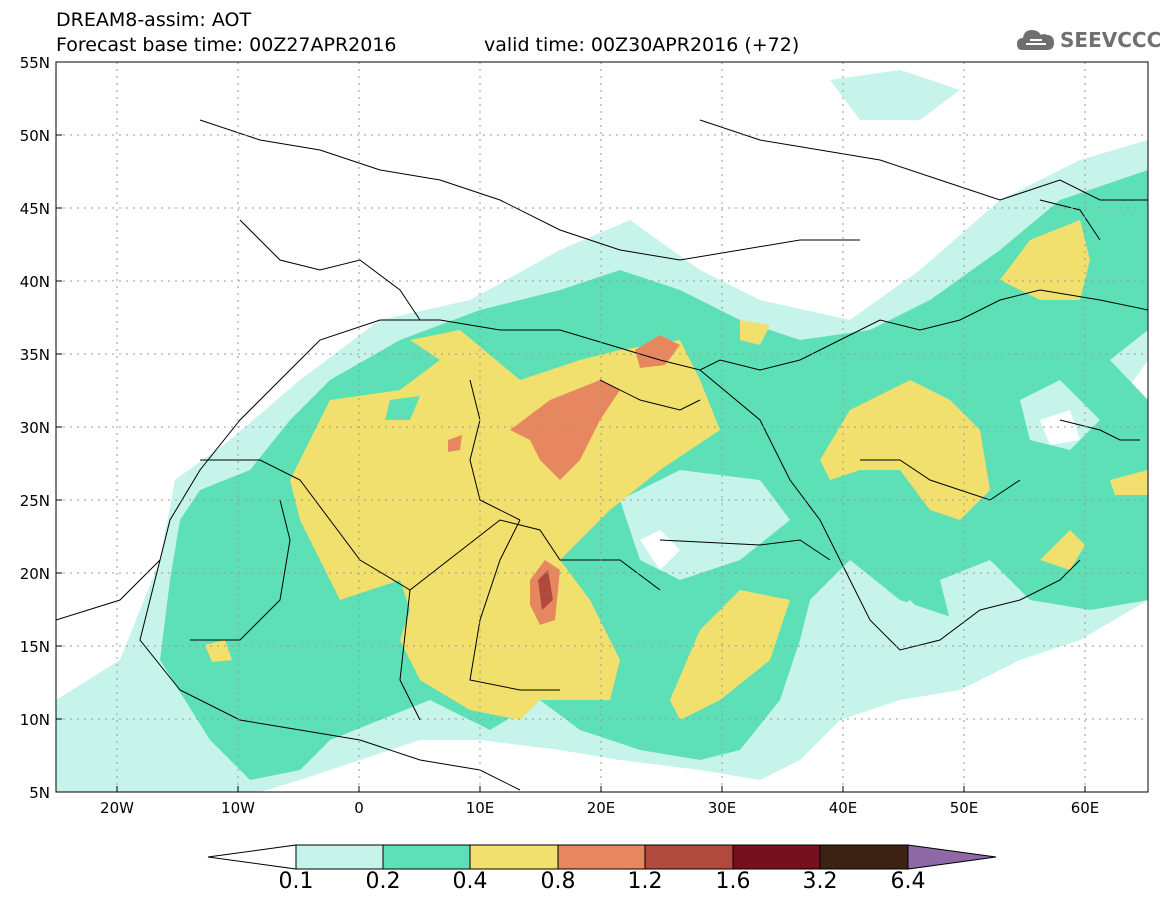 This screenshot has height=905, width=1165. I want to click on lat-label: 40N, so click(34, 282).